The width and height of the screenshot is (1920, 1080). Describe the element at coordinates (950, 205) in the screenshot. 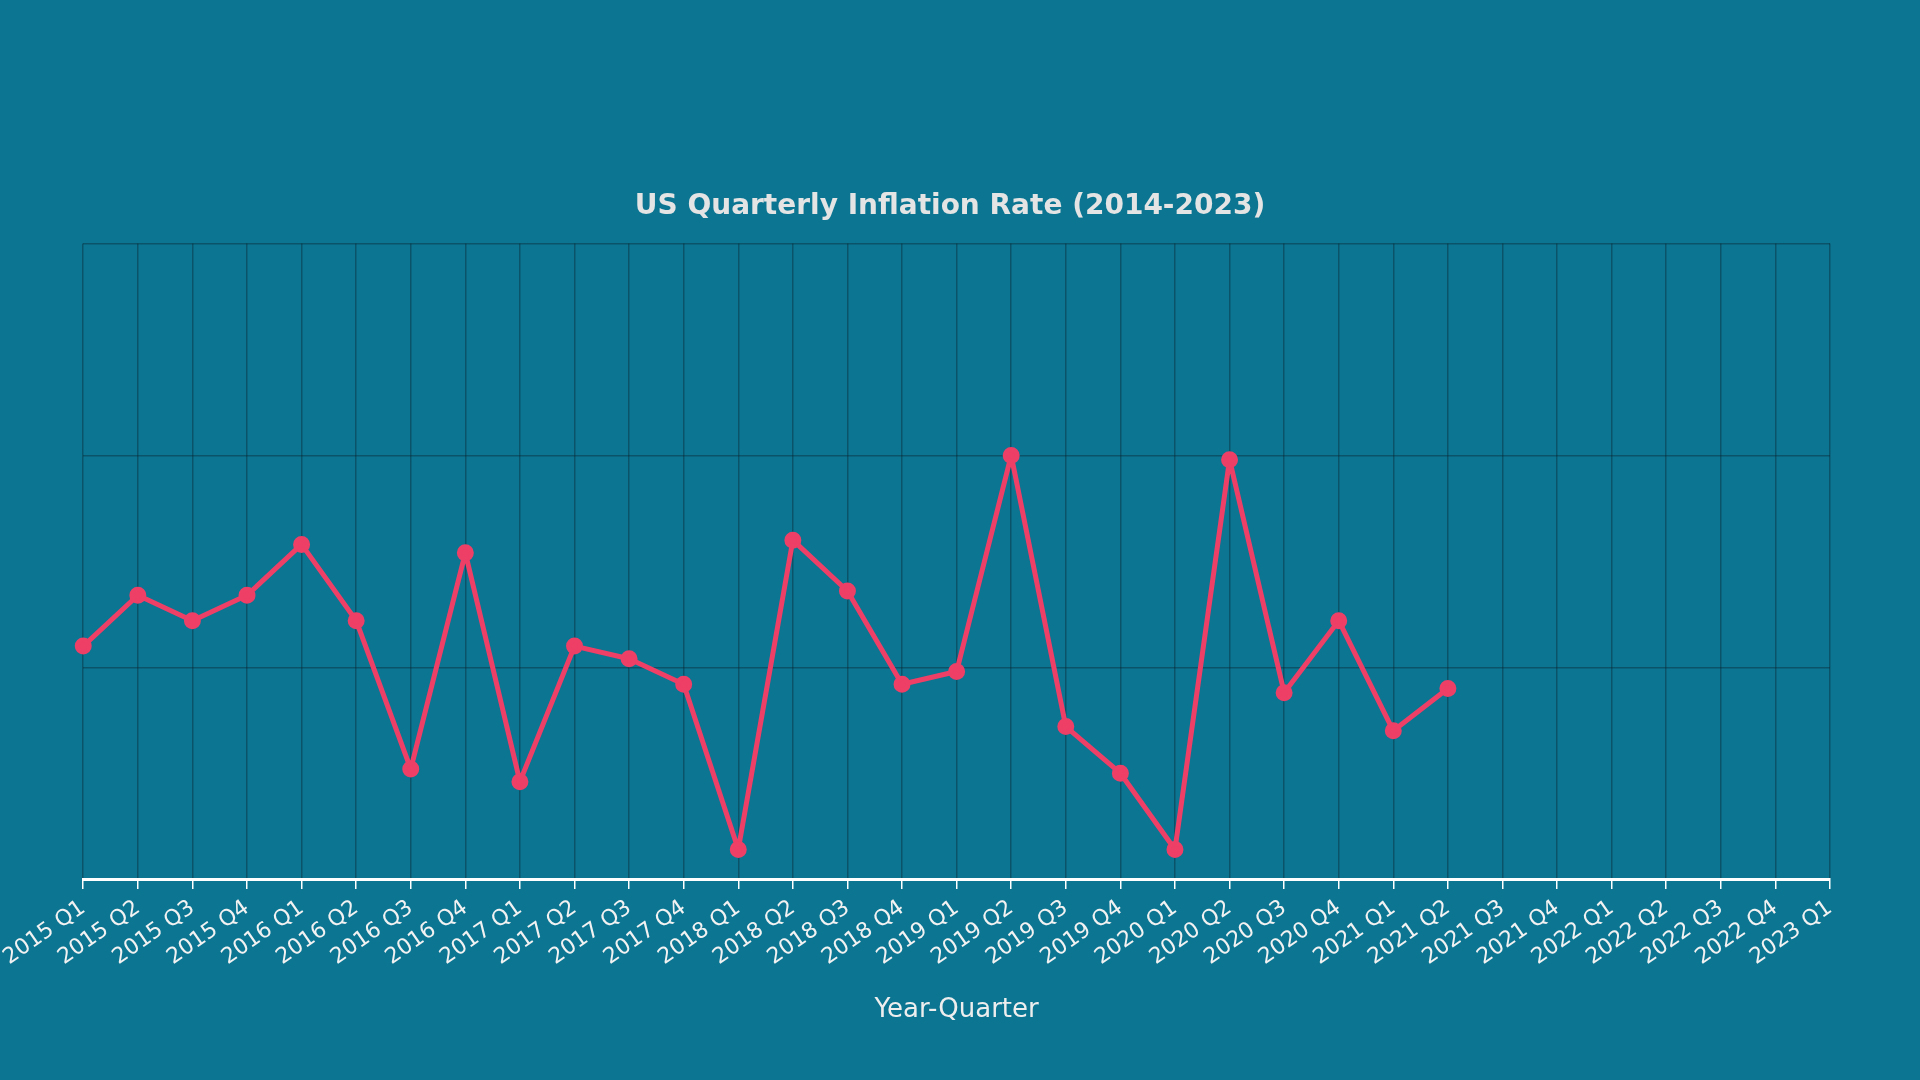

I see `chart-title: US Quarterly Inflation Rate (2014-2023)` at that location.